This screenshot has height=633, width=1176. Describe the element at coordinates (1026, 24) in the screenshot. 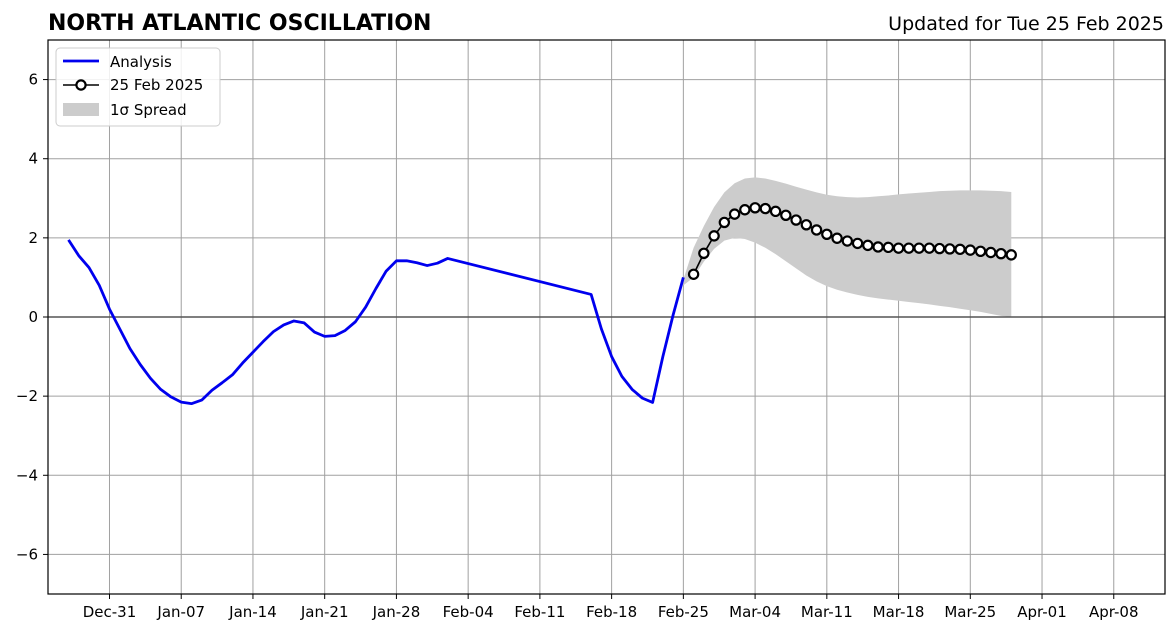

I see `chart-subtitle: Updated for Tue 25 Feb 2025` at that location.